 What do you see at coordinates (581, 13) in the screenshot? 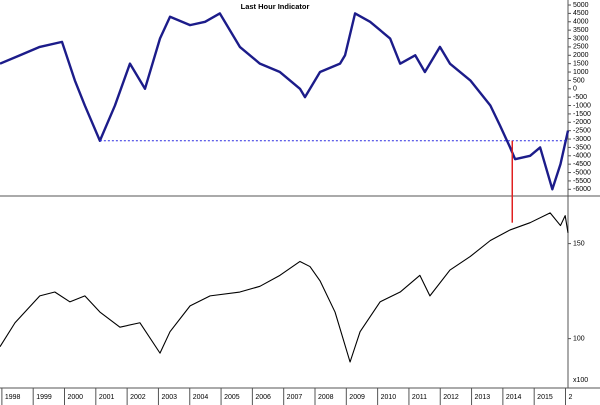
I see `y-tick-label: 4500` at bounding box center [581, 13].